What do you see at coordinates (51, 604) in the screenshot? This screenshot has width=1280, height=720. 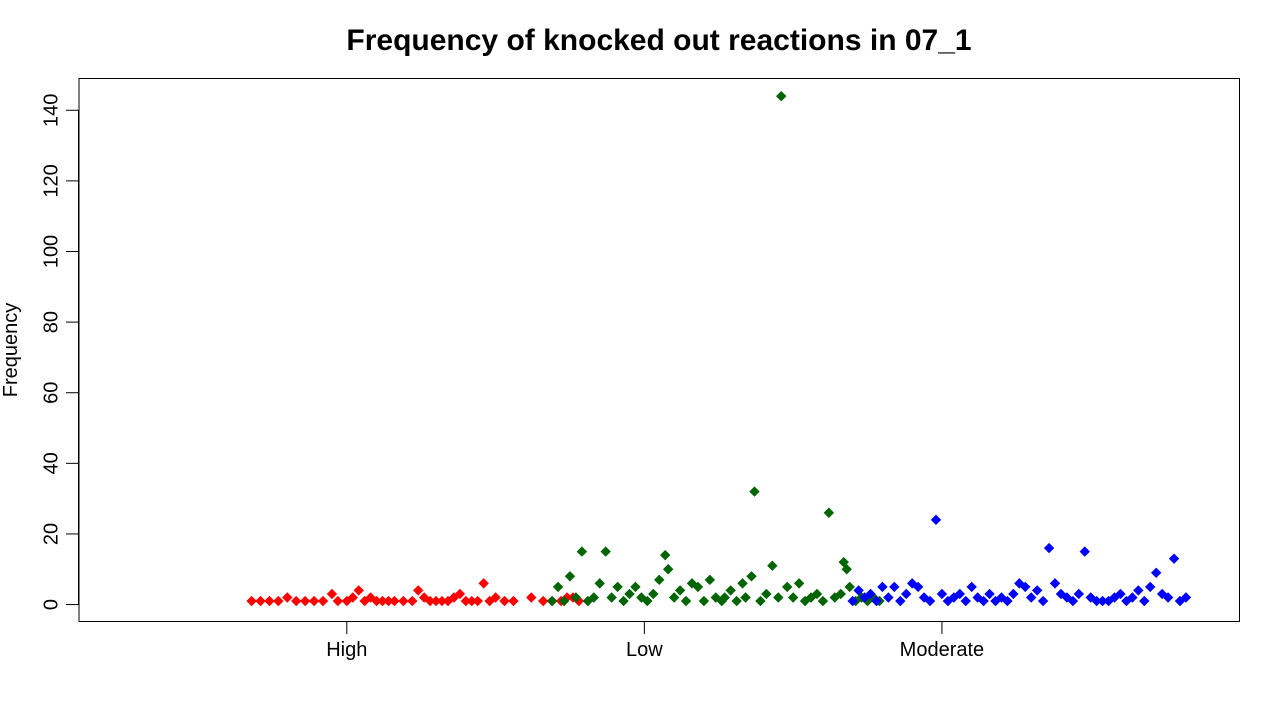 I see `y-tick-label: 0` at bounding box center [51, 604].